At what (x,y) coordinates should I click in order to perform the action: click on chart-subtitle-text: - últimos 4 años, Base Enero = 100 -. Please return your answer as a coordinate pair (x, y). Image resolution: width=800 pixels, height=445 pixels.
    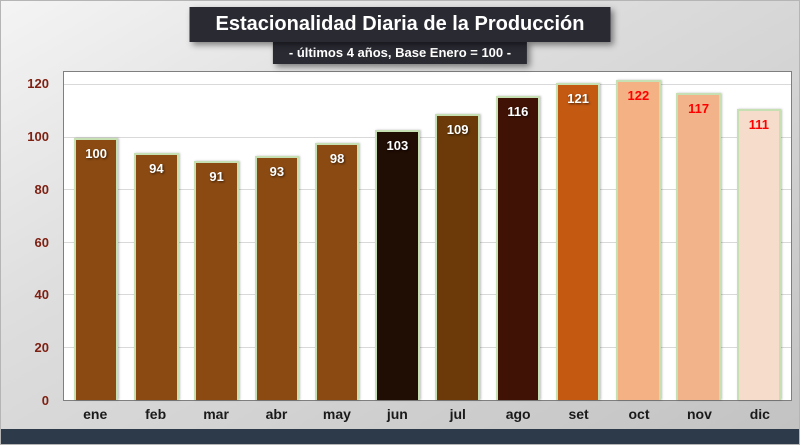
    Looking at the image, I should click on (400, 52).